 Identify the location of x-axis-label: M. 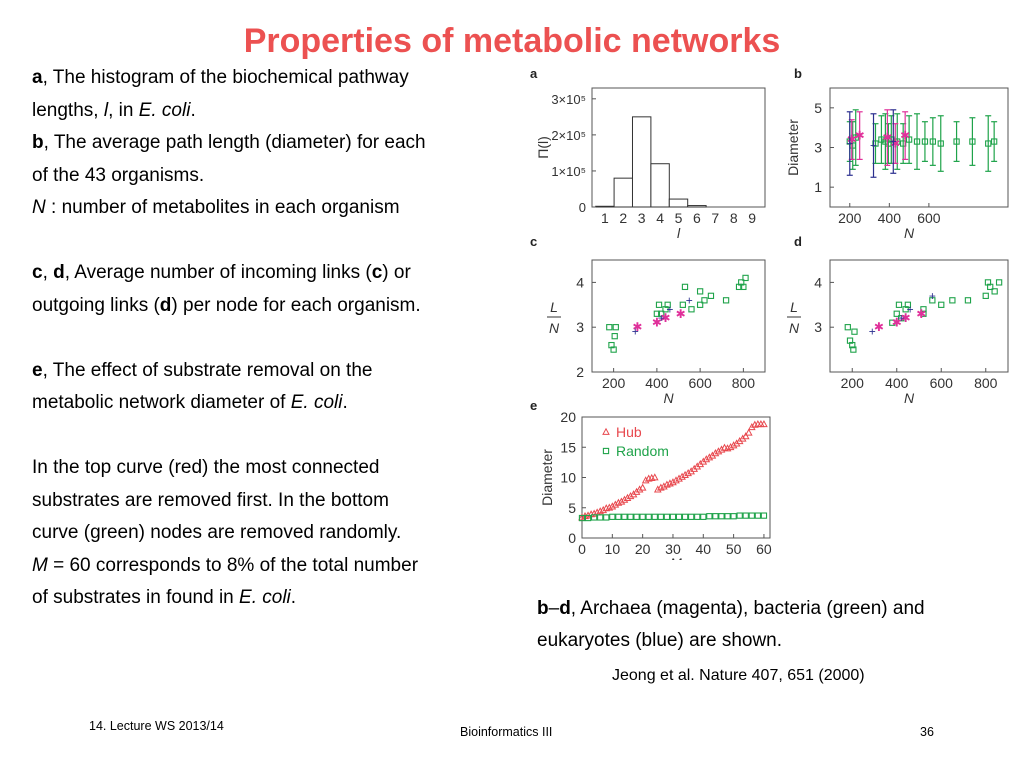
(676, 557).